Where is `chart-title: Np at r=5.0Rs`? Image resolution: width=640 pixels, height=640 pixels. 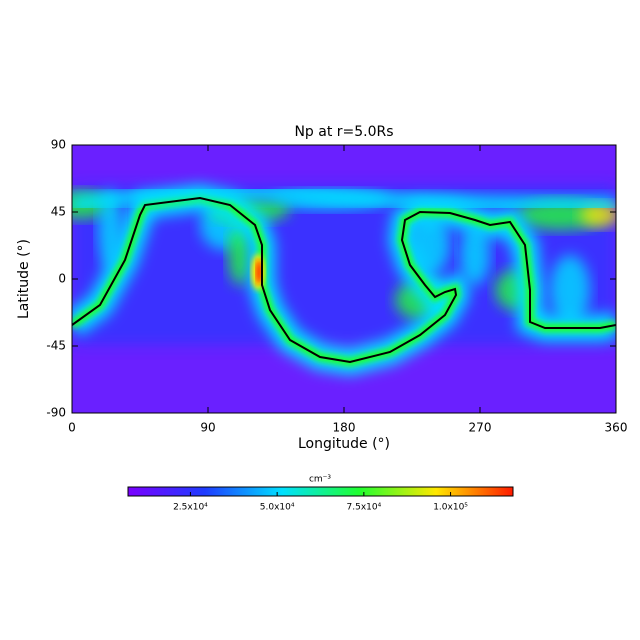
chart-title: Np at r=5.0Rs is located at coordinates (343, 132).